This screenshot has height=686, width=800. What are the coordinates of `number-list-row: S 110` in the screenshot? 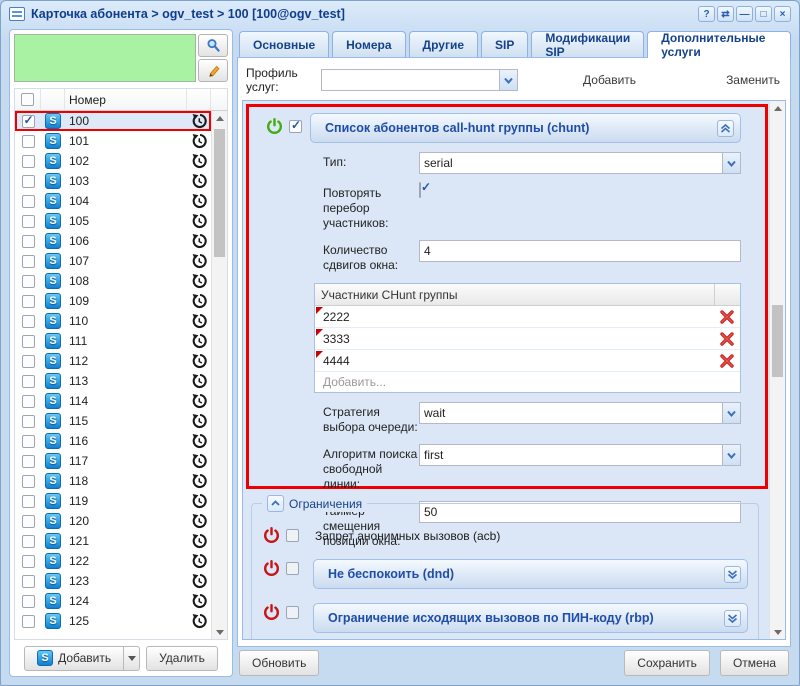 It's located at (113, 321).